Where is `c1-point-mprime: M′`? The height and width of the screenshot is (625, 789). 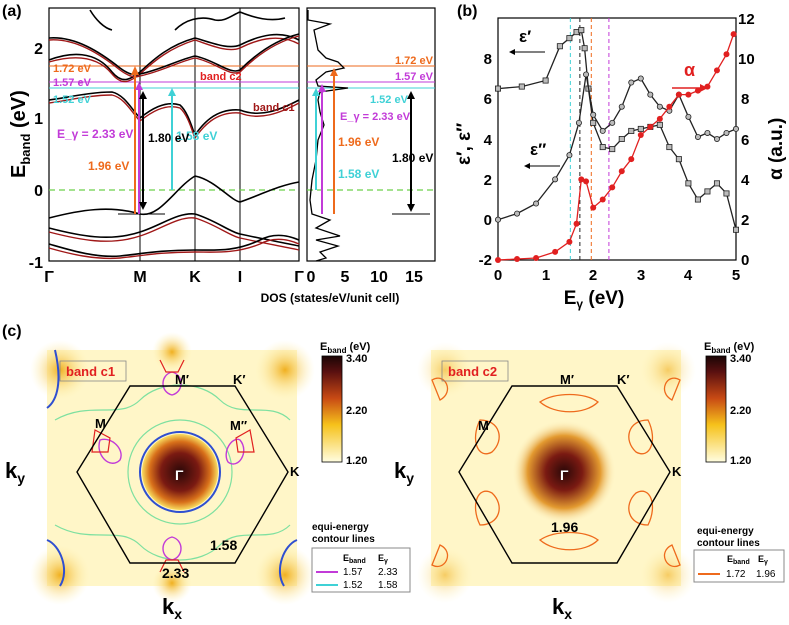 c1-point-mprime: M′ is located at coordinates (182, 379).